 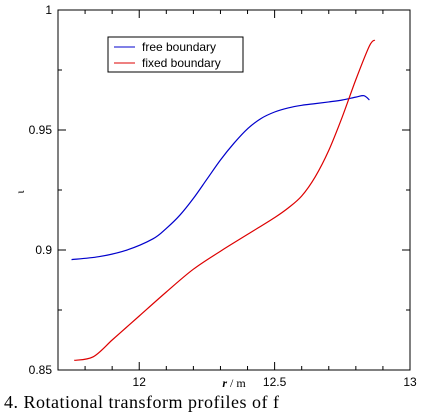 I want to click on y-tick-label: 0.85, so click(x=41, y=370).